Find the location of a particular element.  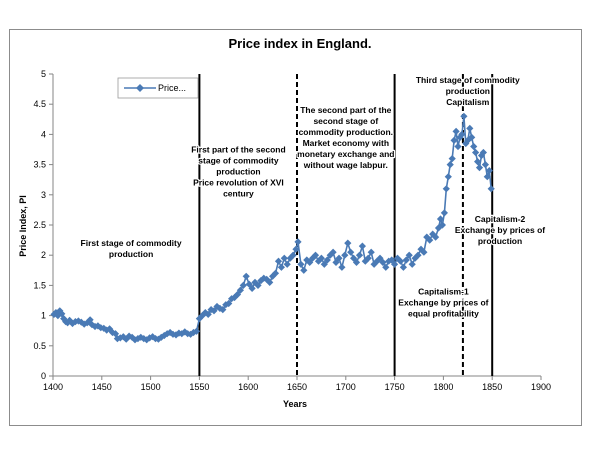

annotation-line: production is located at coordinates (238, 171).